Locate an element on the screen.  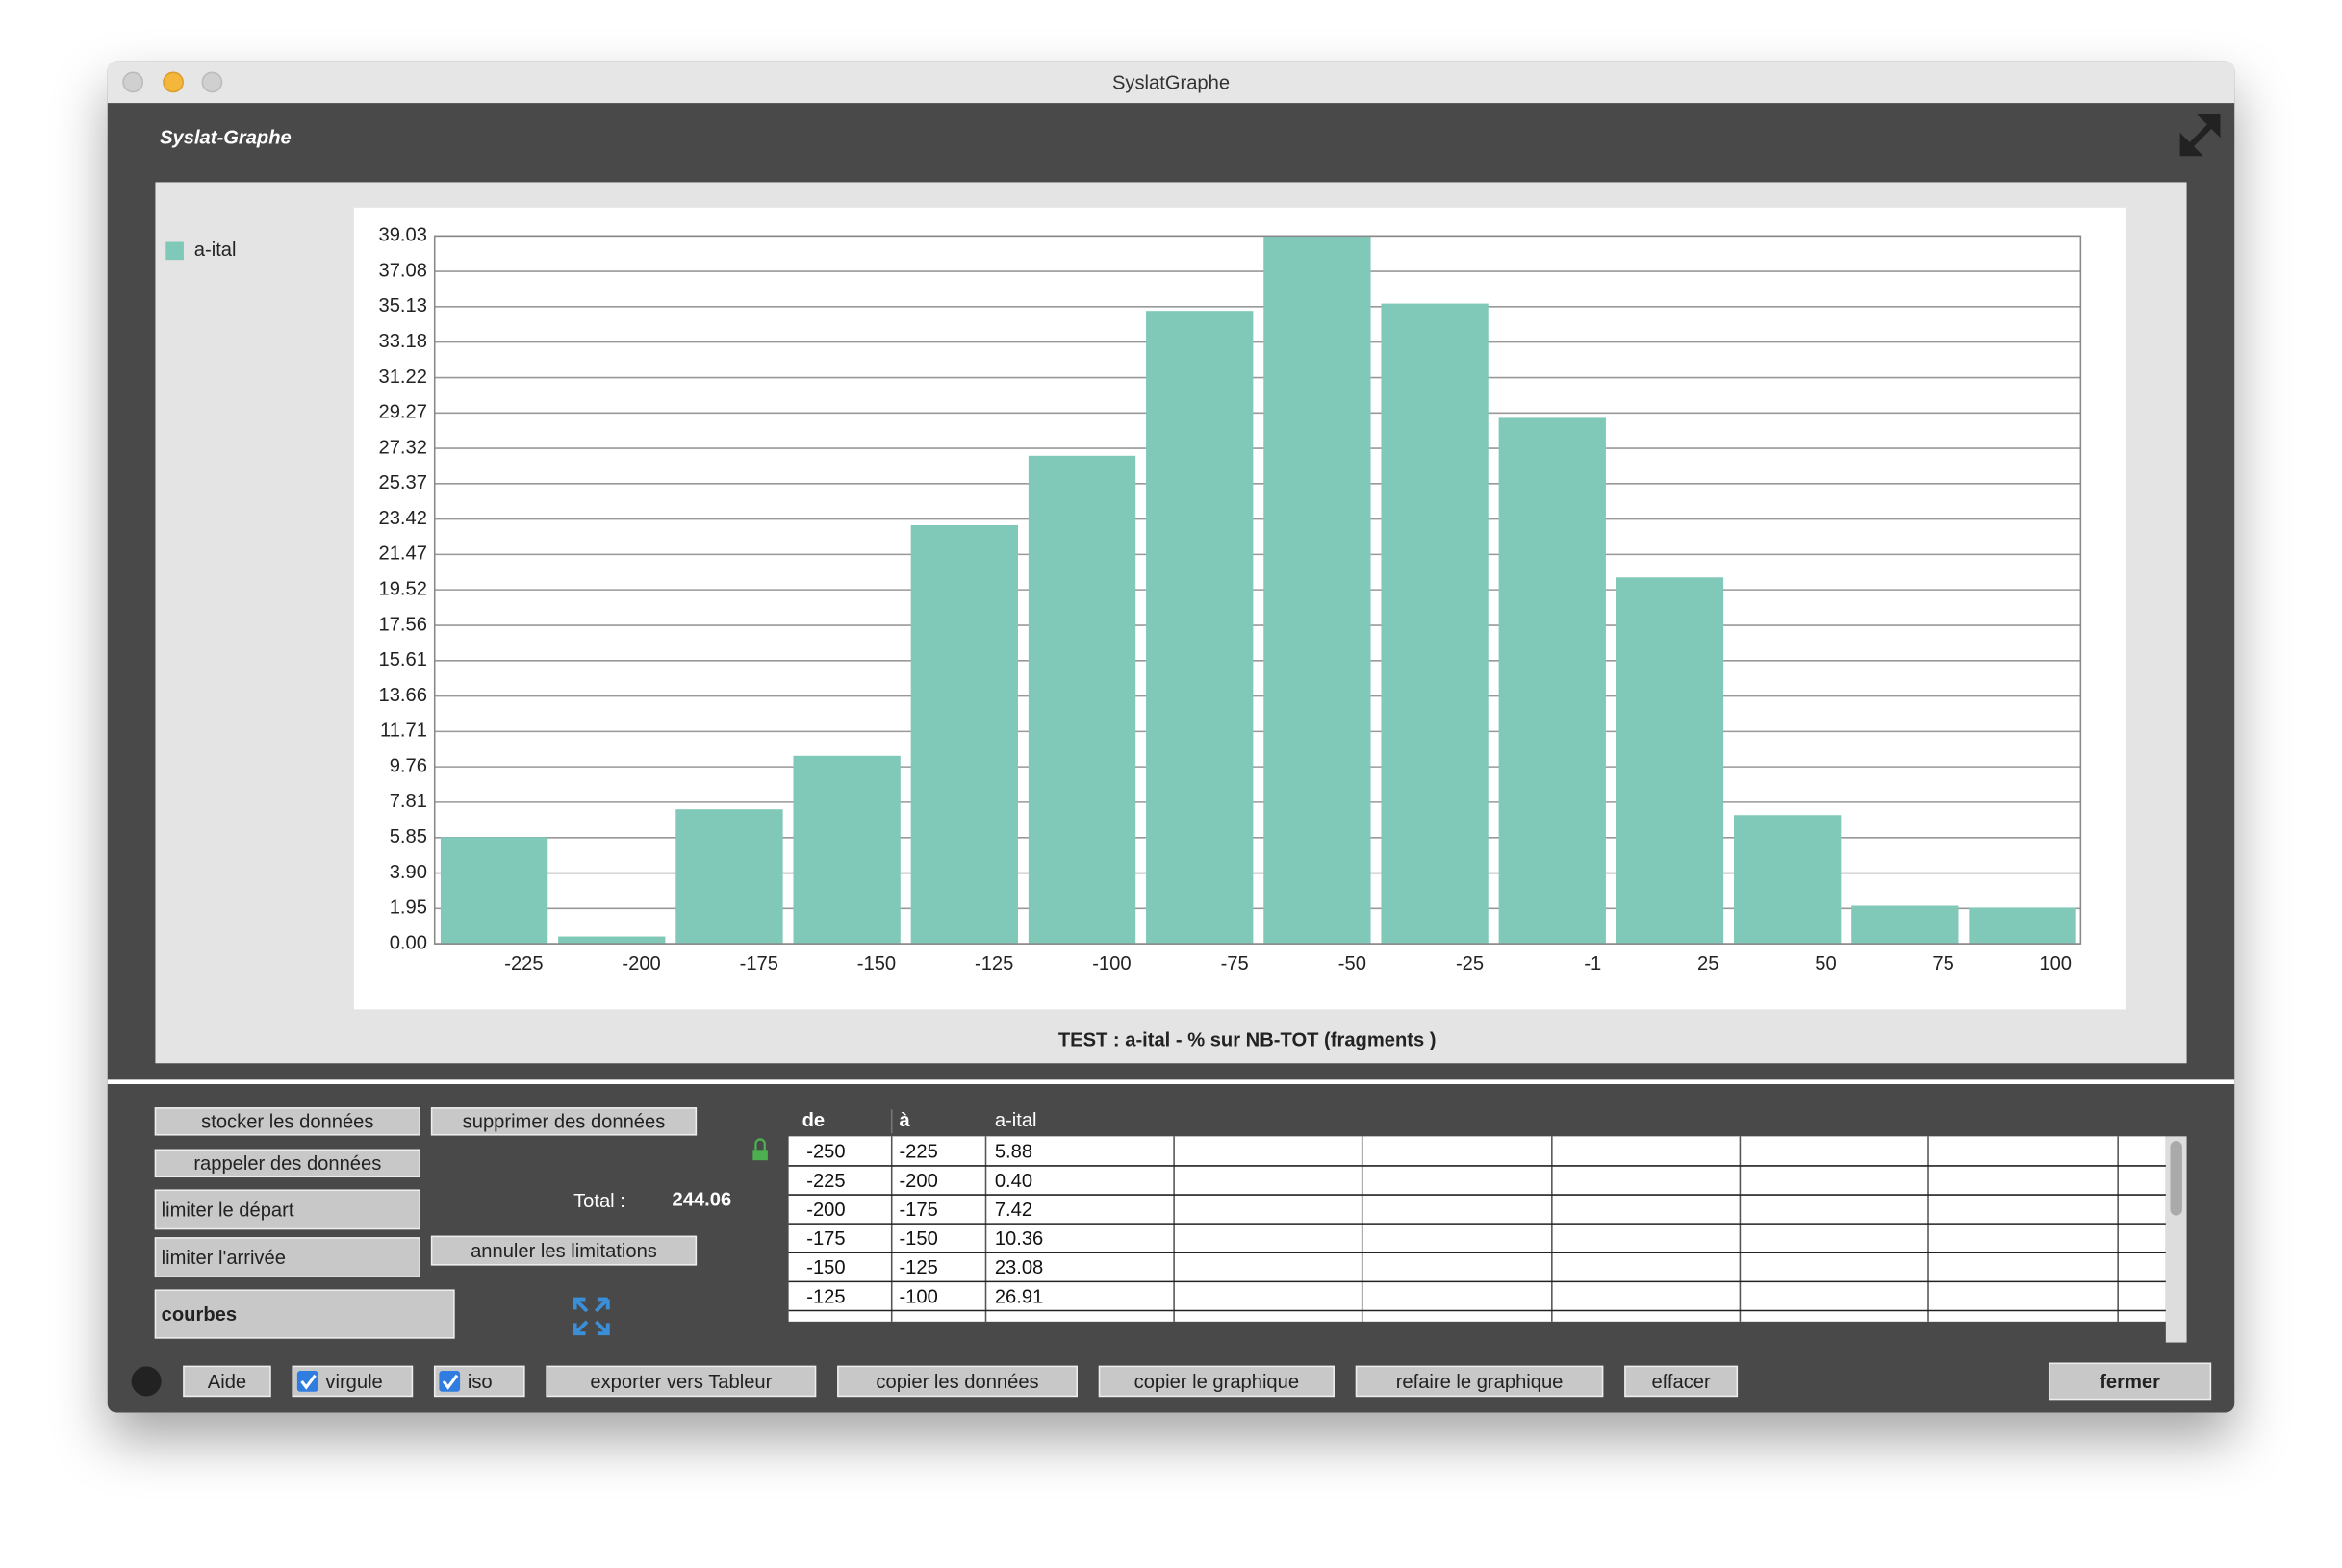
table-cell: 5.88 is located at coordinates (1013, 1152).